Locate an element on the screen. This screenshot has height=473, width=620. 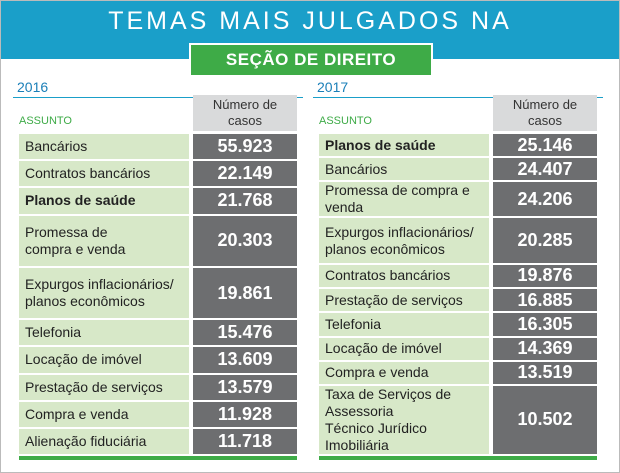
table-row: Contratos bancários 19.876 is located at coordinates (458, 276).